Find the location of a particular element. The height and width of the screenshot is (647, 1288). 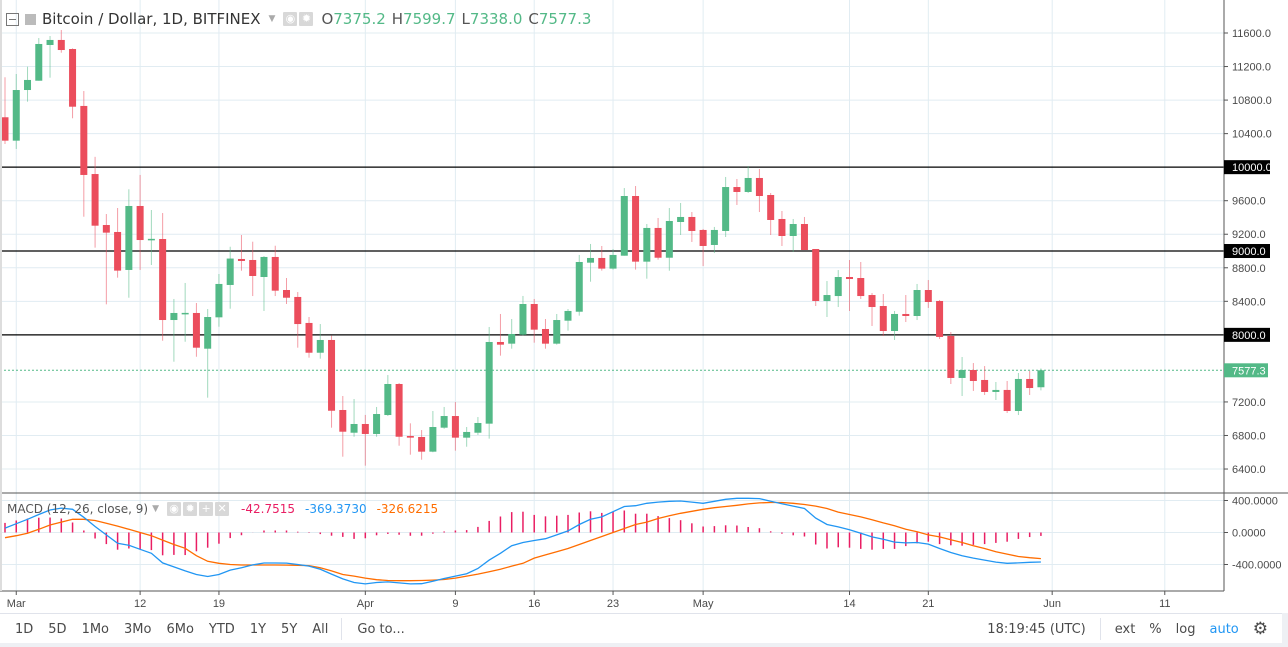

symbol-icon is located at coordinates (30, 19).